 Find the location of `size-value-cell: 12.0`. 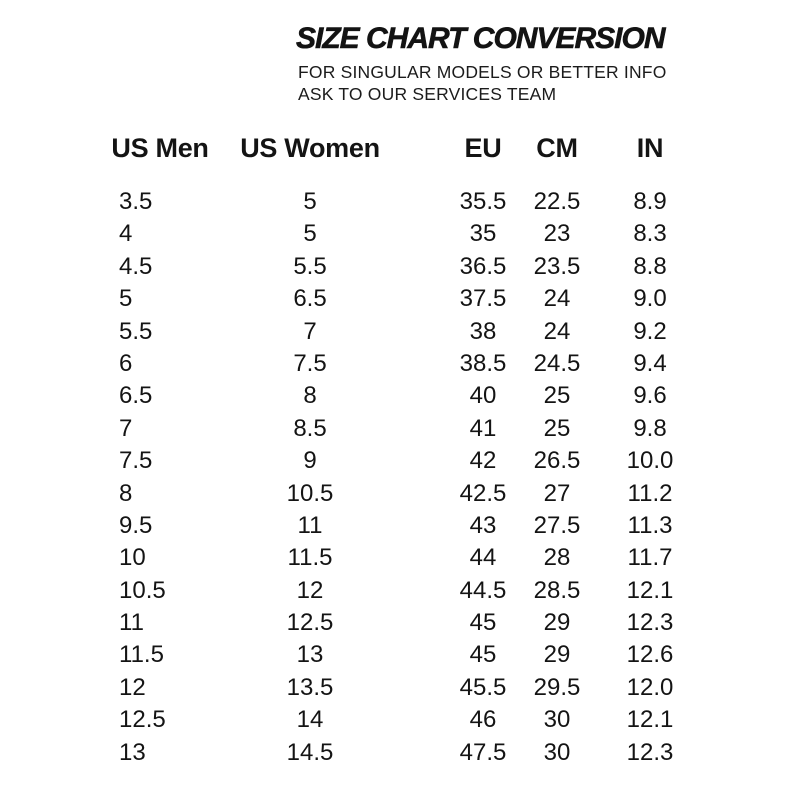

size-value-cell: 12.0 is located at coordinates (650, 687).